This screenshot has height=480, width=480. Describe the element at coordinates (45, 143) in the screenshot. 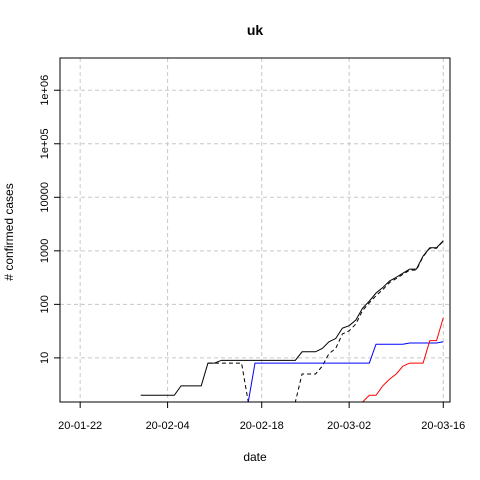

I see `y-tick-label: 1e+05` at that location.